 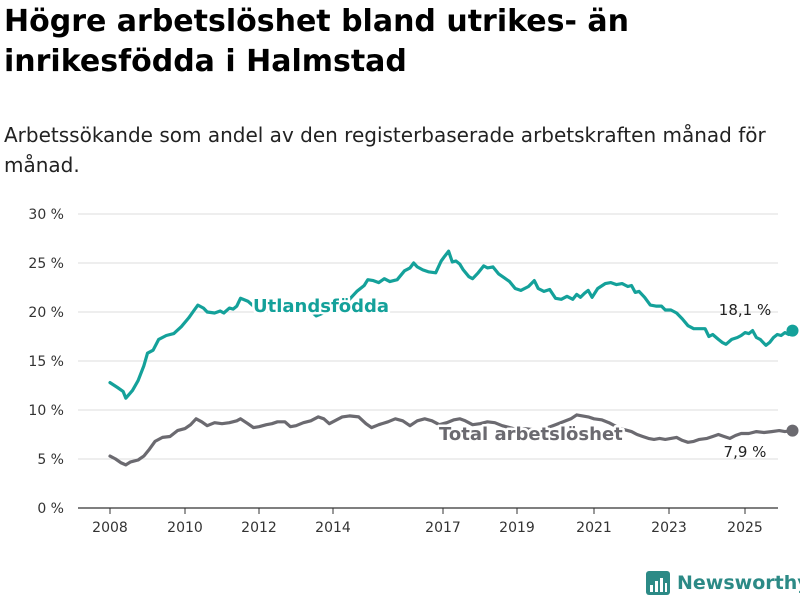 I want to click on brand-name: Newsworthy, so click(x=738, y=583).